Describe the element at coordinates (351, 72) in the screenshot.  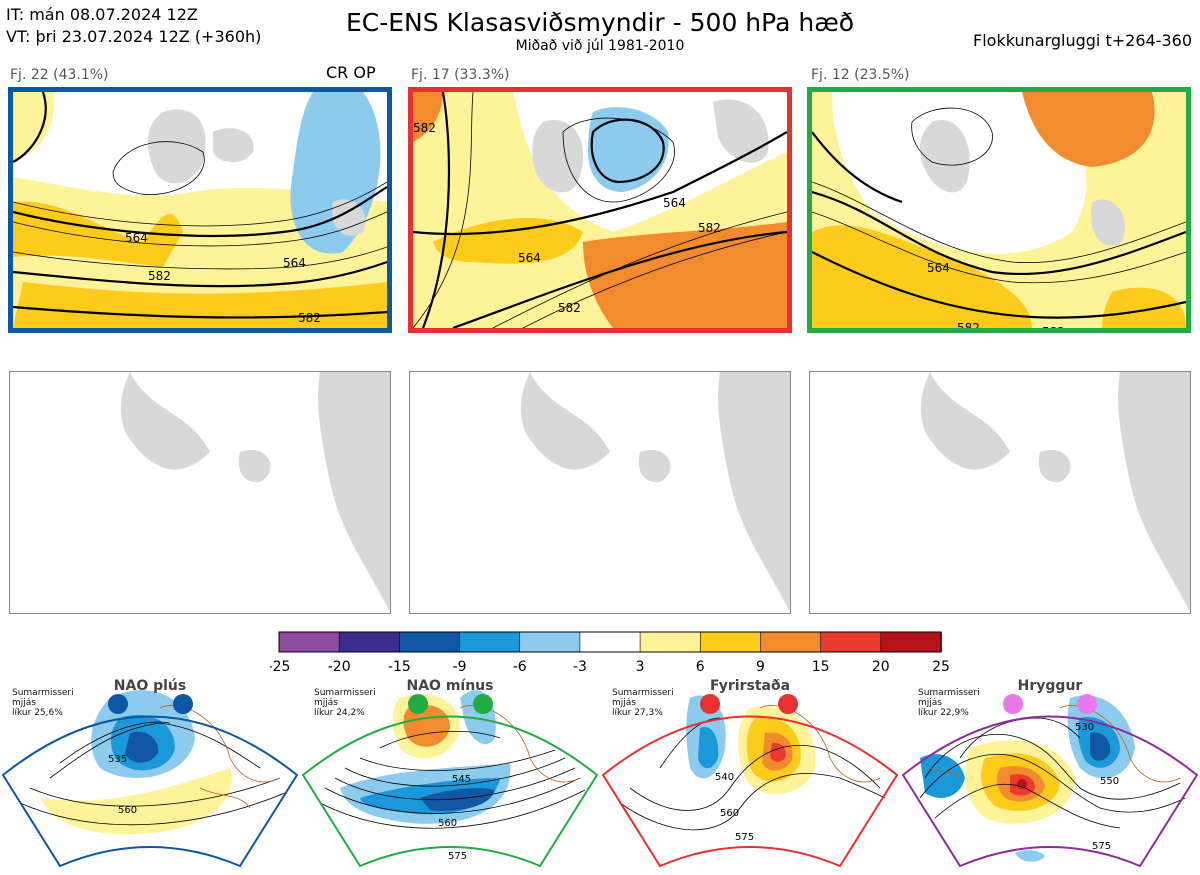
I see `cluster-tag-1: CR OP` at that location.